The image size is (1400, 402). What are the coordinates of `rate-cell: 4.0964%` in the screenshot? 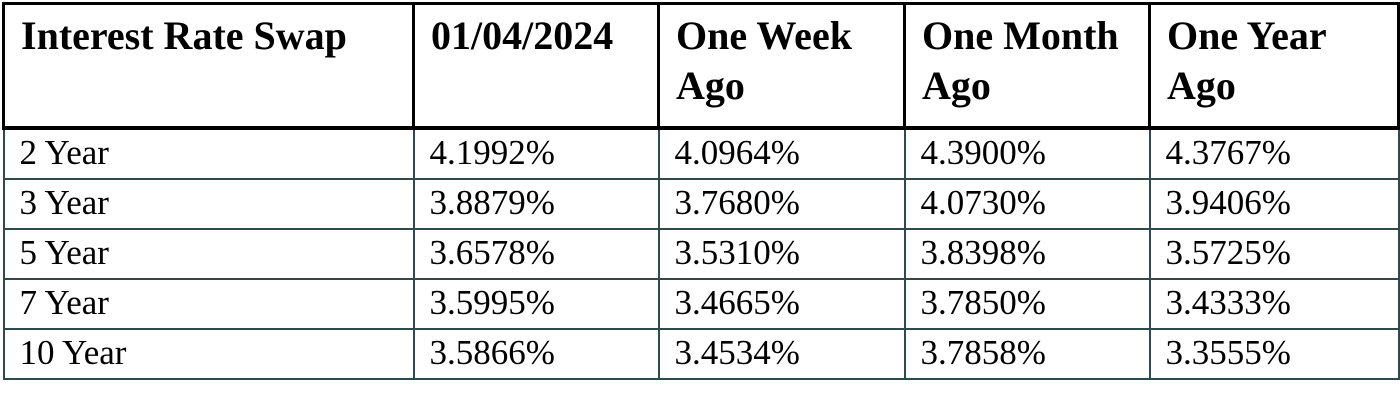 It's located at (781, 153).